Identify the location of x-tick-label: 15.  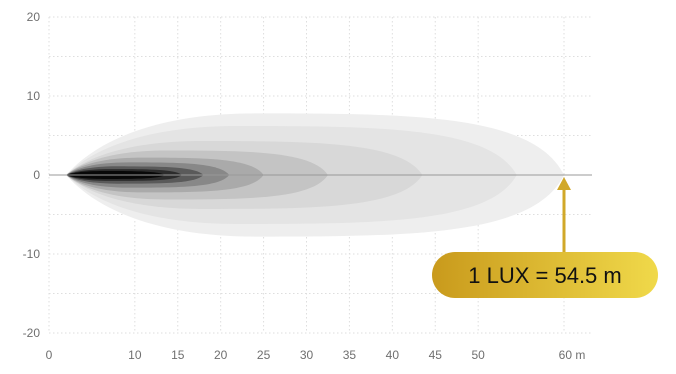
(178, 355).